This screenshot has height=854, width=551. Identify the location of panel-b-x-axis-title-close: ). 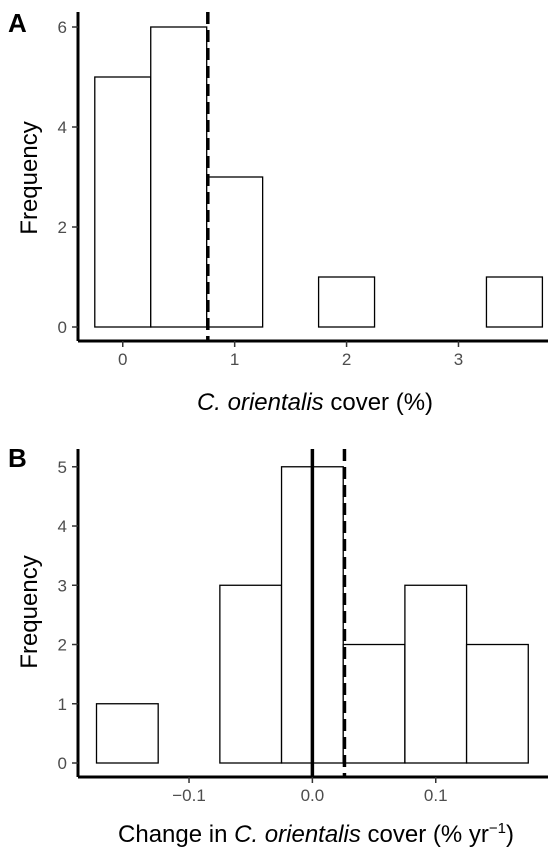
(510, 834).